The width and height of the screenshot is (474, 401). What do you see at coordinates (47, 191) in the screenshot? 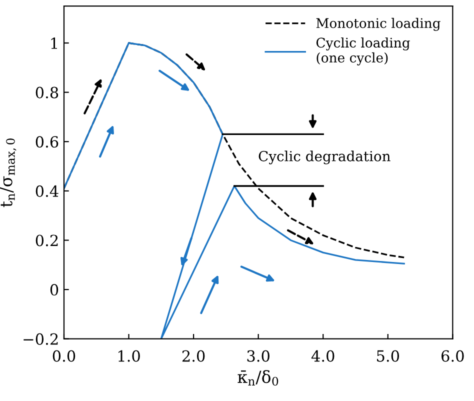
I see `y-tick-label: 0.4` at bounding box center [47, 191].